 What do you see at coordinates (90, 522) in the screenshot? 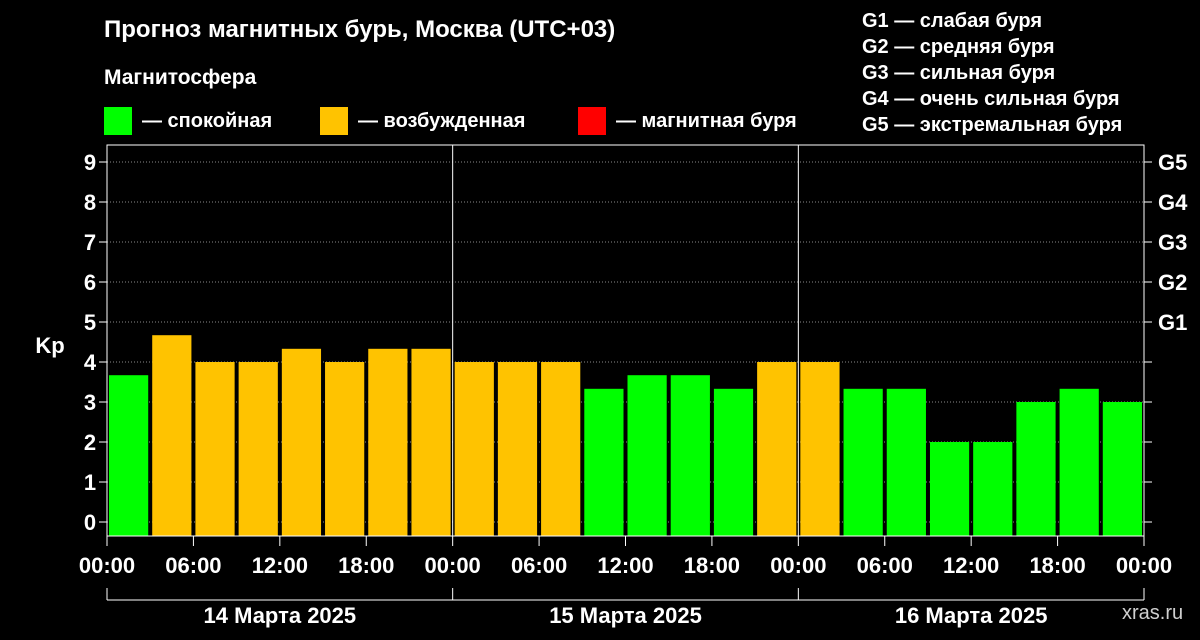
I see `y-tick-label-0: 0` at bounding box center [90, 522].